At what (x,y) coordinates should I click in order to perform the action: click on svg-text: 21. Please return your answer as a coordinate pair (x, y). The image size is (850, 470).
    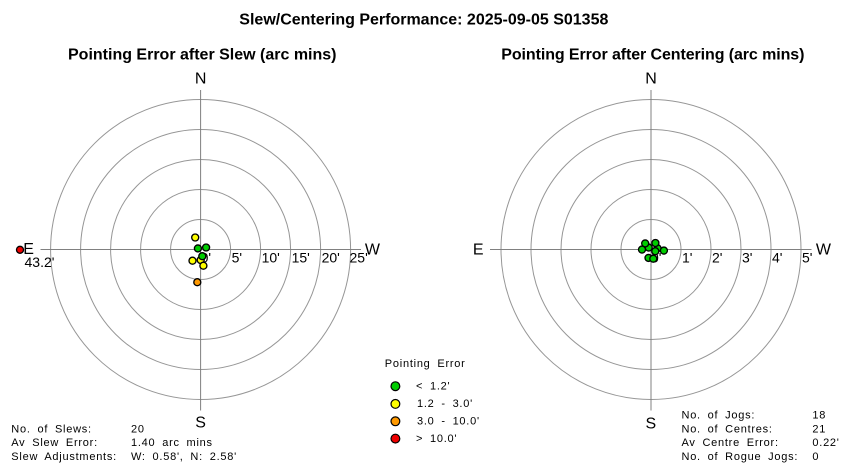
    Looking at the image, I should click on (819, 429).